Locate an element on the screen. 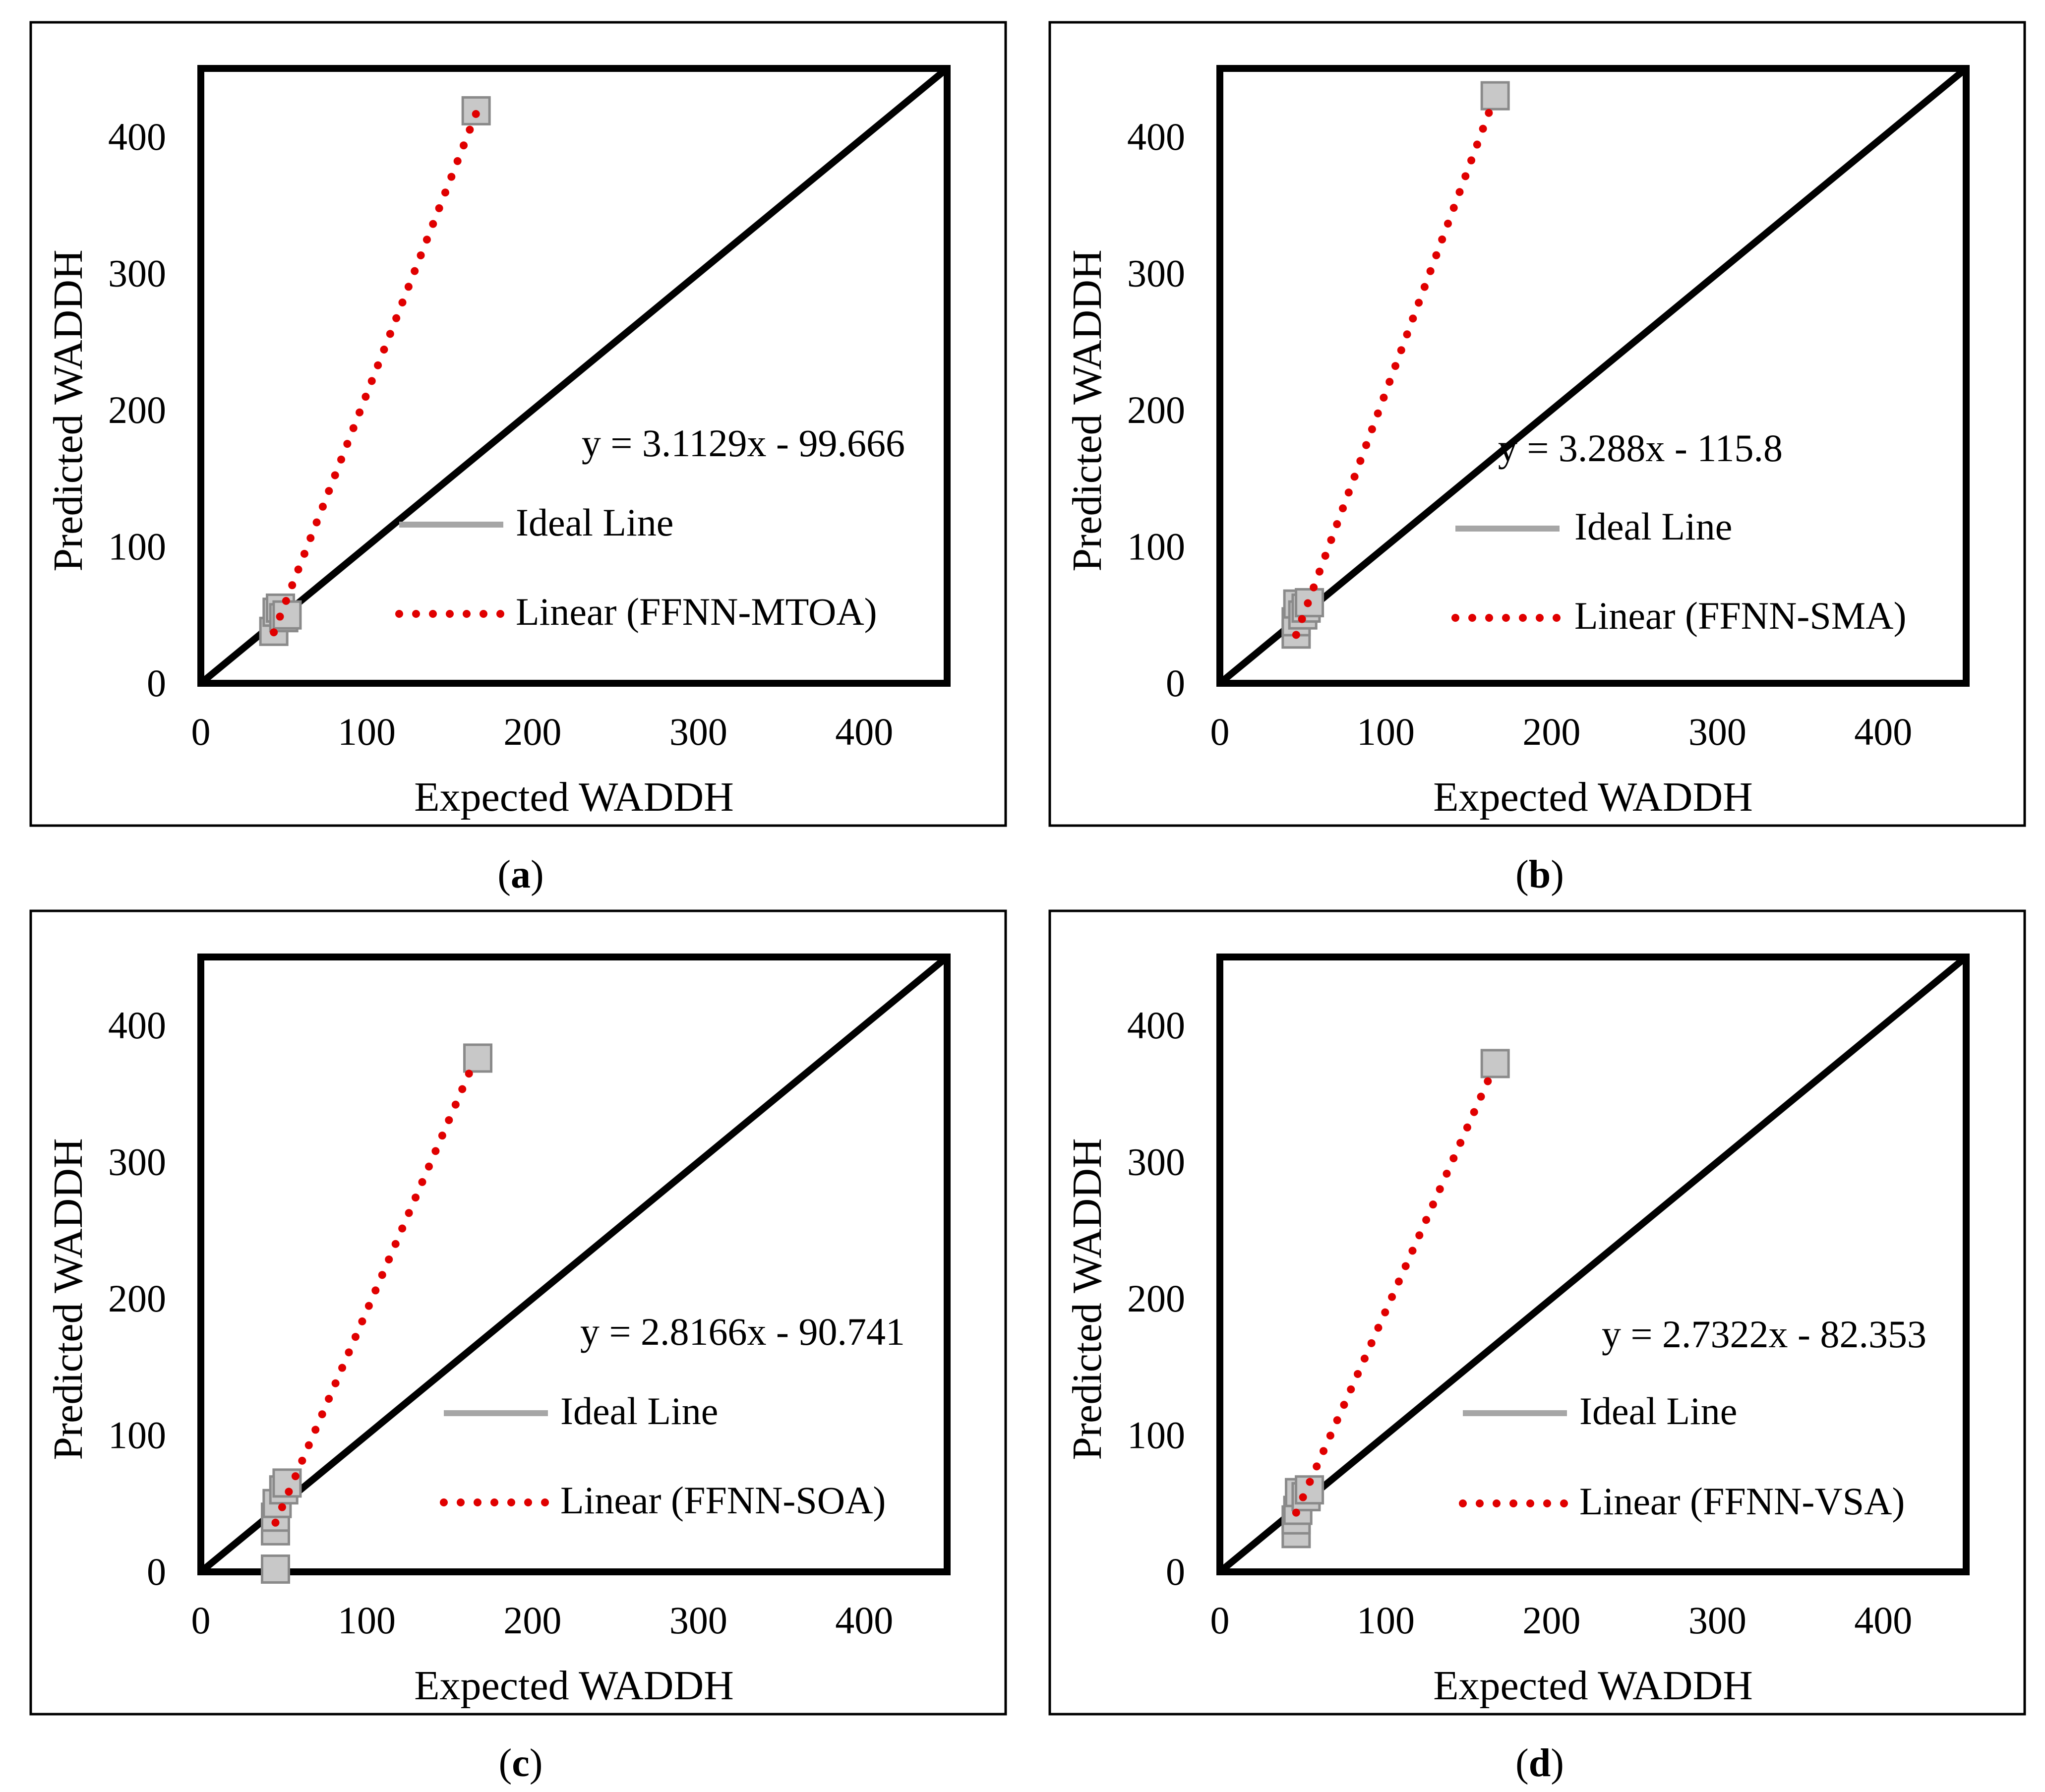  caption-letter: a is located at coordinates (521, 875).